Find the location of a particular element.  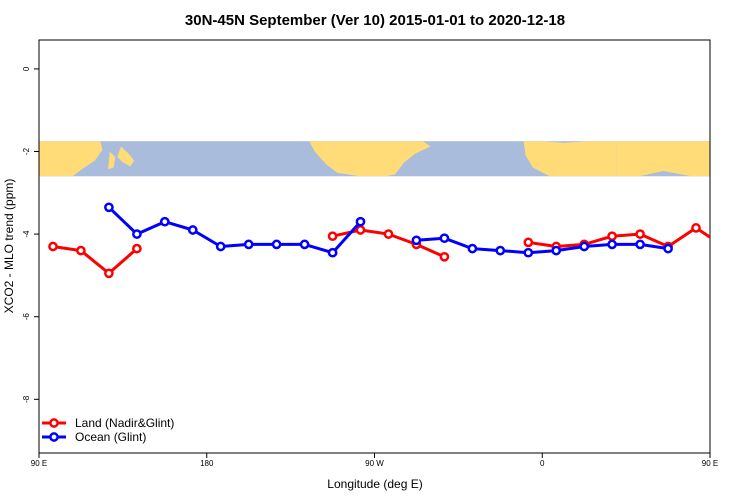

series-layer is located at coordinates (387, 240).